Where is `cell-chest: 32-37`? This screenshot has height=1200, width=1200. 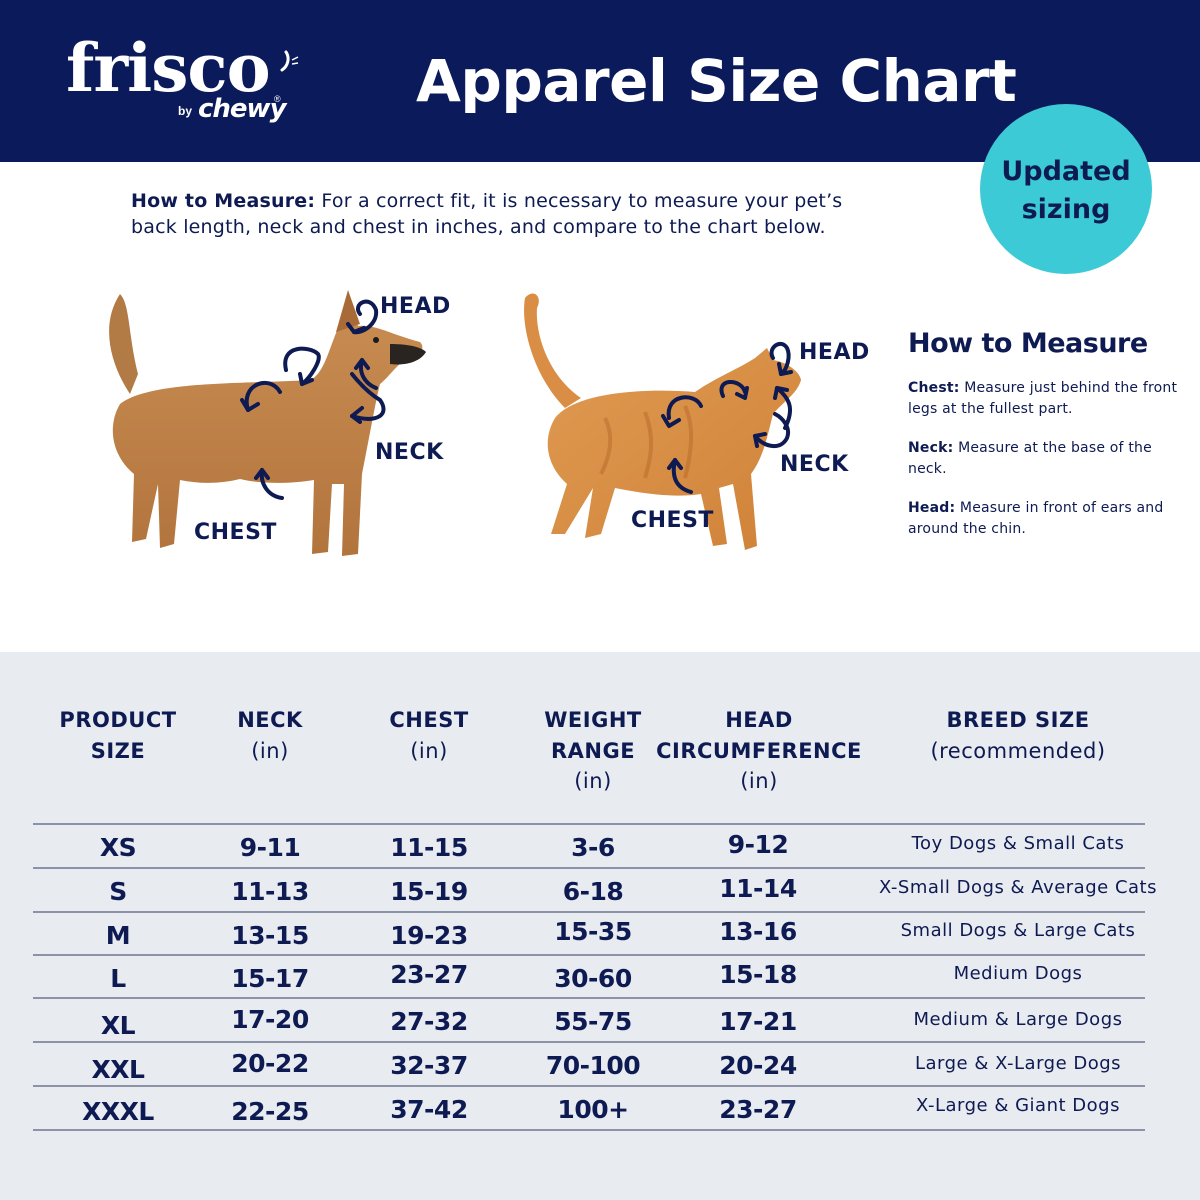 cell-chest: 32-37 is located at coordinates (429, 1065).